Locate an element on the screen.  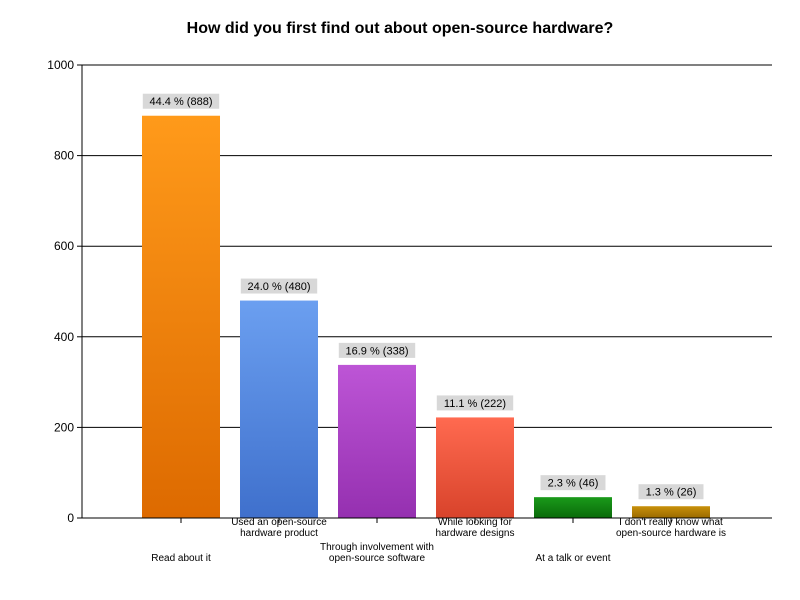
data-label: 1.3 % (26) is located at coordinates (671, 492).